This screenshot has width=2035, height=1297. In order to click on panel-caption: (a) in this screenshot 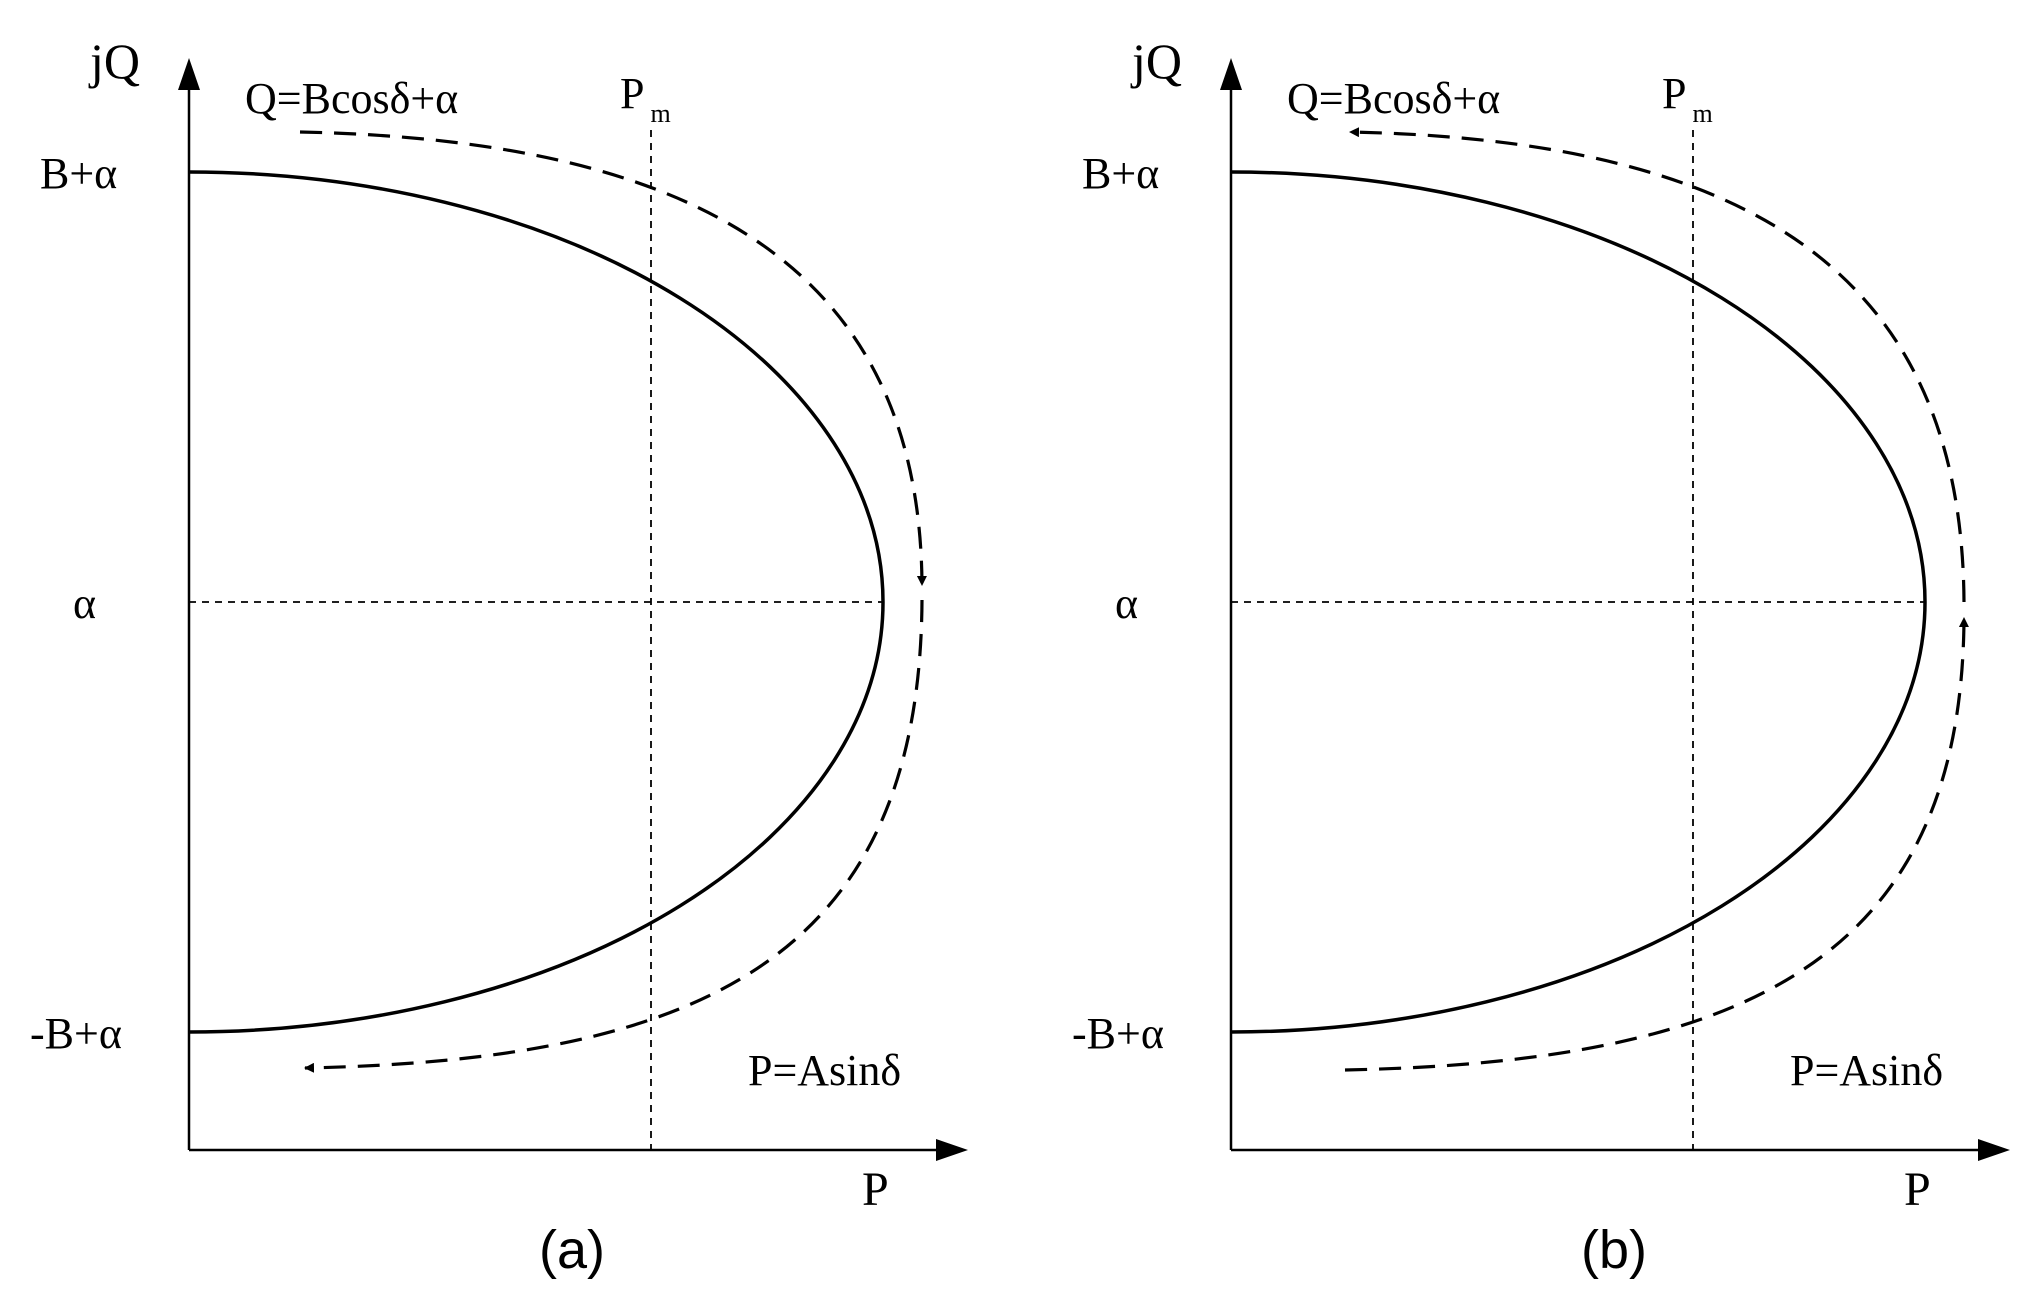, I will do `click(572, 1250)`.